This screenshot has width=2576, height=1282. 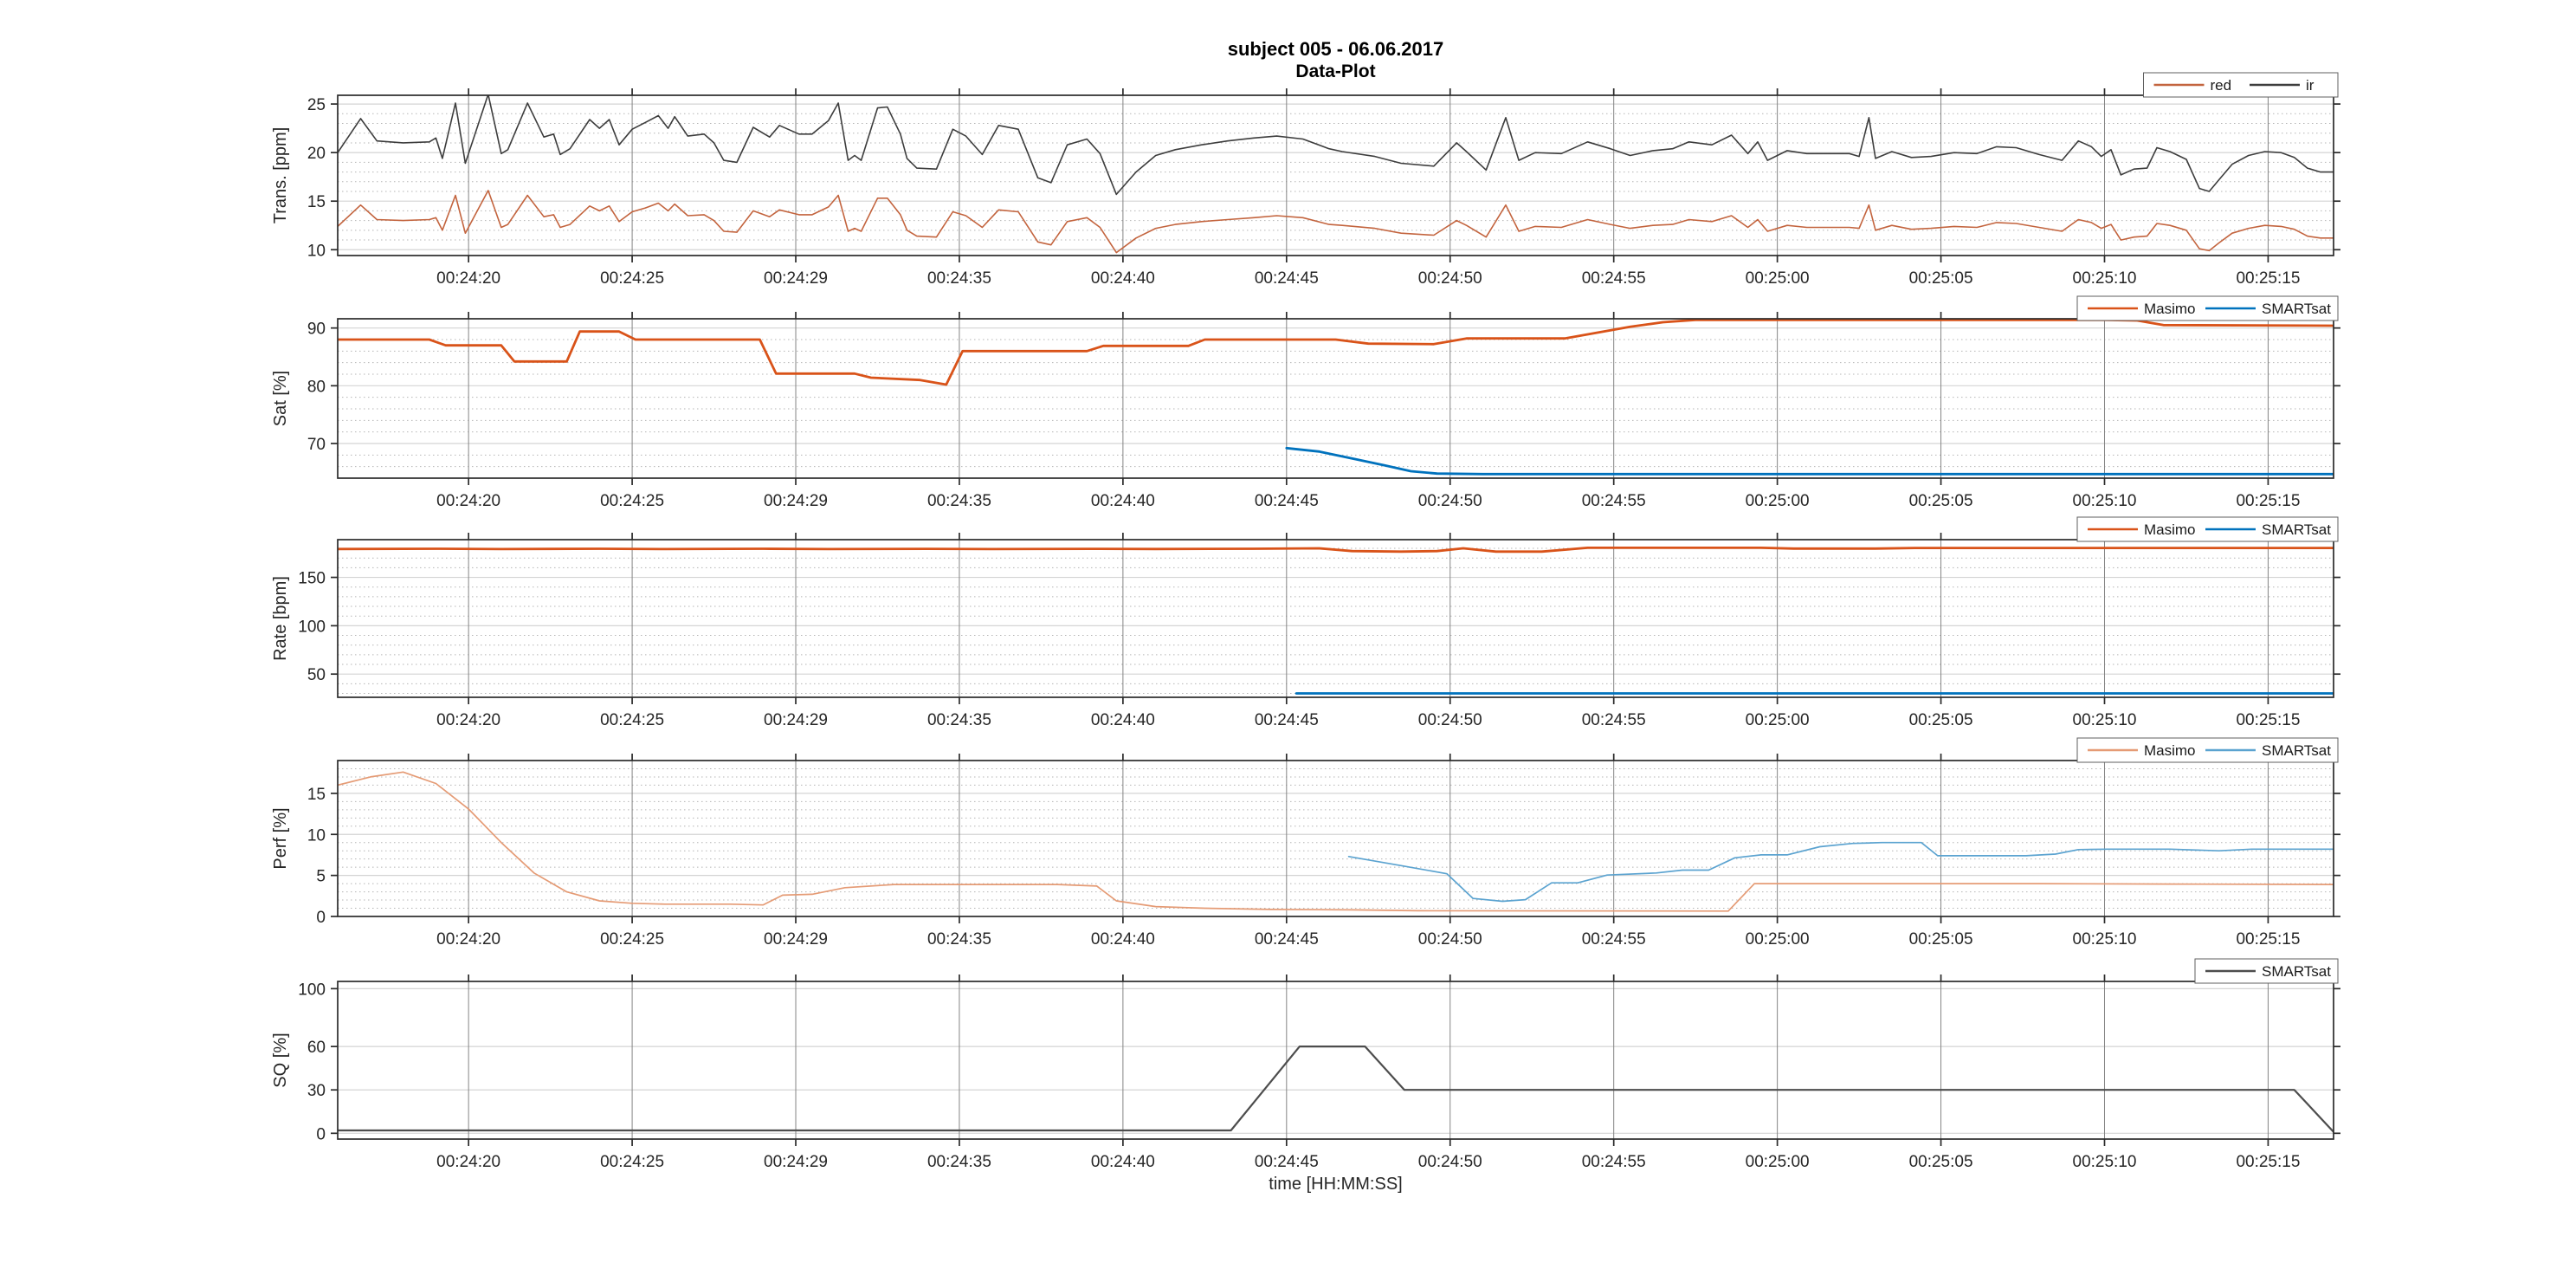 What do you see at coordinates (2310, 85) in the screenshot?
I see `legend-label: ir` at bounding box center [2310, 85].